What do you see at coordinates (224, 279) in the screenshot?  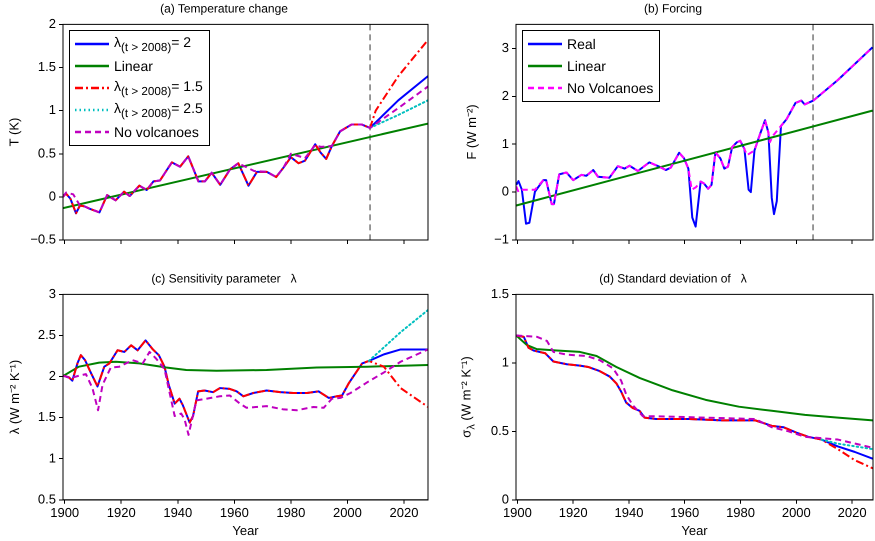 I see `chart-title: (c) Sensitivity parameter λ` at bounding box center [224, 279].